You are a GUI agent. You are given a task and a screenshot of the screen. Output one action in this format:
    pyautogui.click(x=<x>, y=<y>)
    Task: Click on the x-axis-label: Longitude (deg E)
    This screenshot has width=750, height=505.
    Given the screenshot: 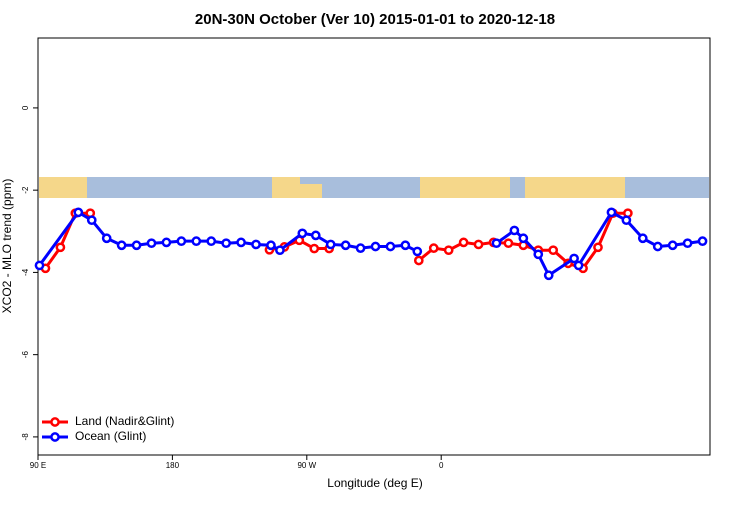 What is the action you would take?
    pyautogui.click(x=374, y=483)
    